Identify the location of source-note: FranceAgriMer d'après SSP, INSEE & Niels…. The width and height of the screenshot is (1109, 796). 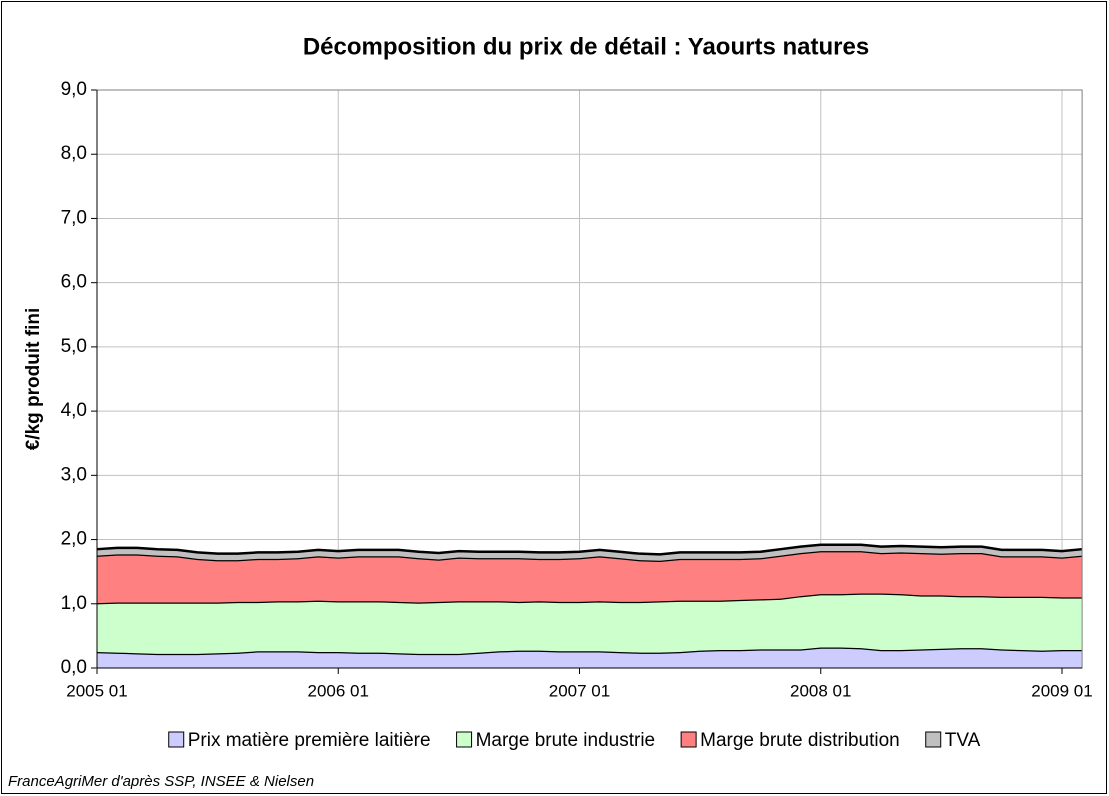
(161, 781).